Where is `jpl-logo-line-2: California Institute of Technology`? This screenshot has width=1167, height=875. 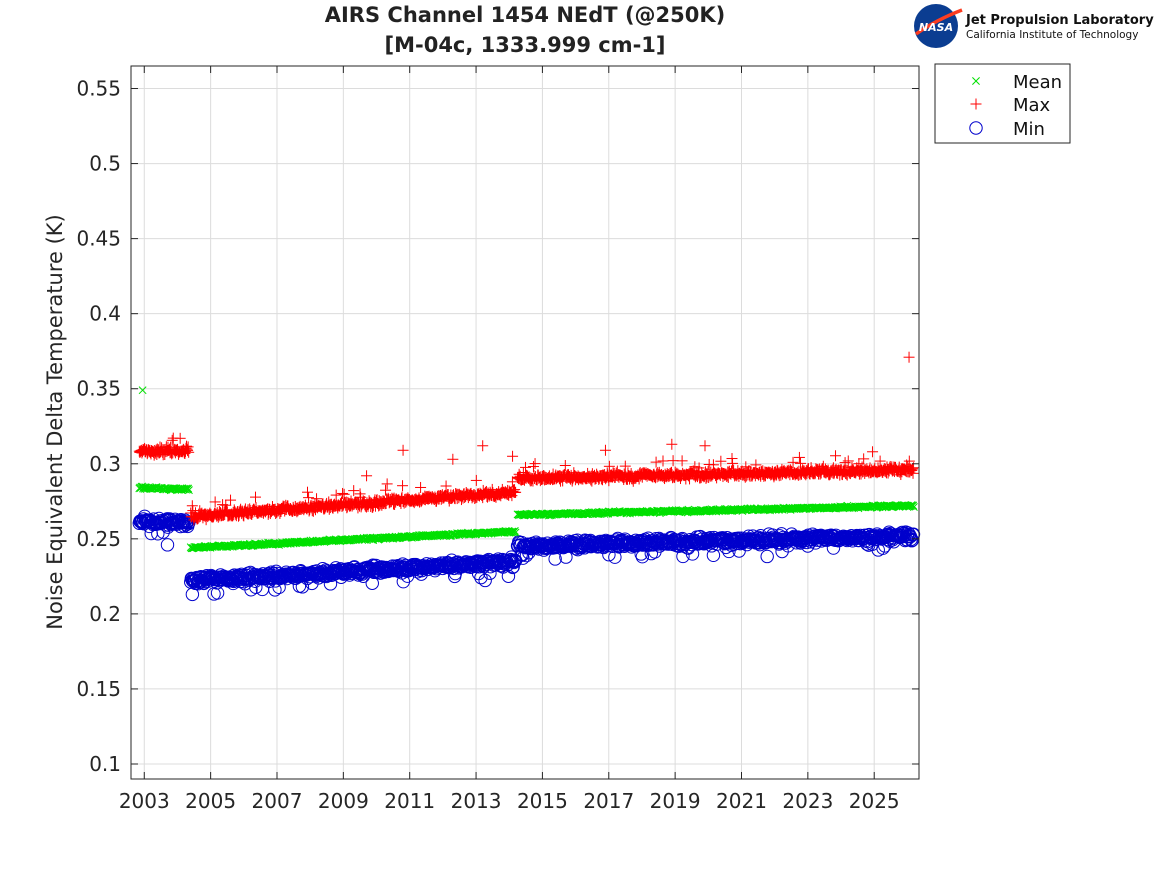 jpl-logo-line-2: California Institute of Technology is located at coordinates (1052, 35).